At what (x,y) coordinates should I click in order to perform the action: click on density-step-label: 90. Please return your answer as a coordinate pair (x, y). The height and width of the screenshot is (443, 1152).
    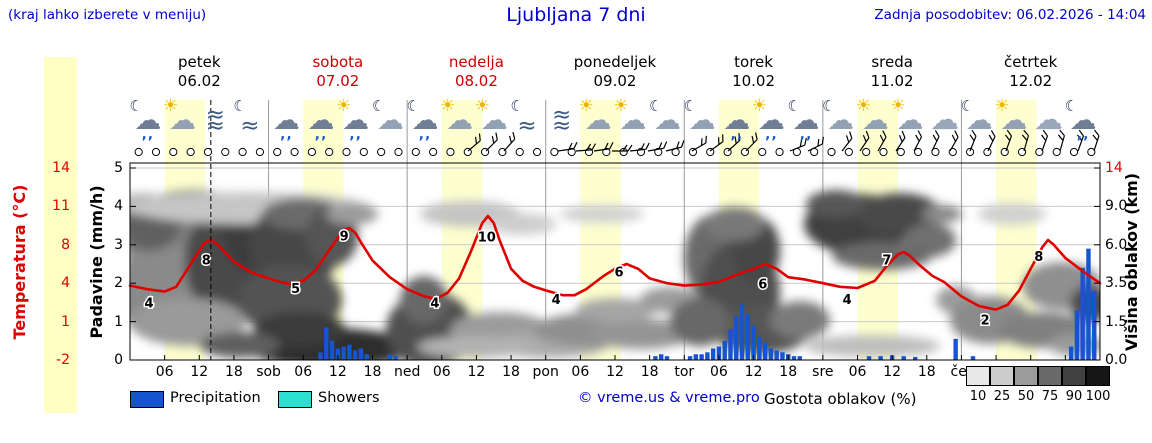
    Looking at the image, I should click on (1074, 396).